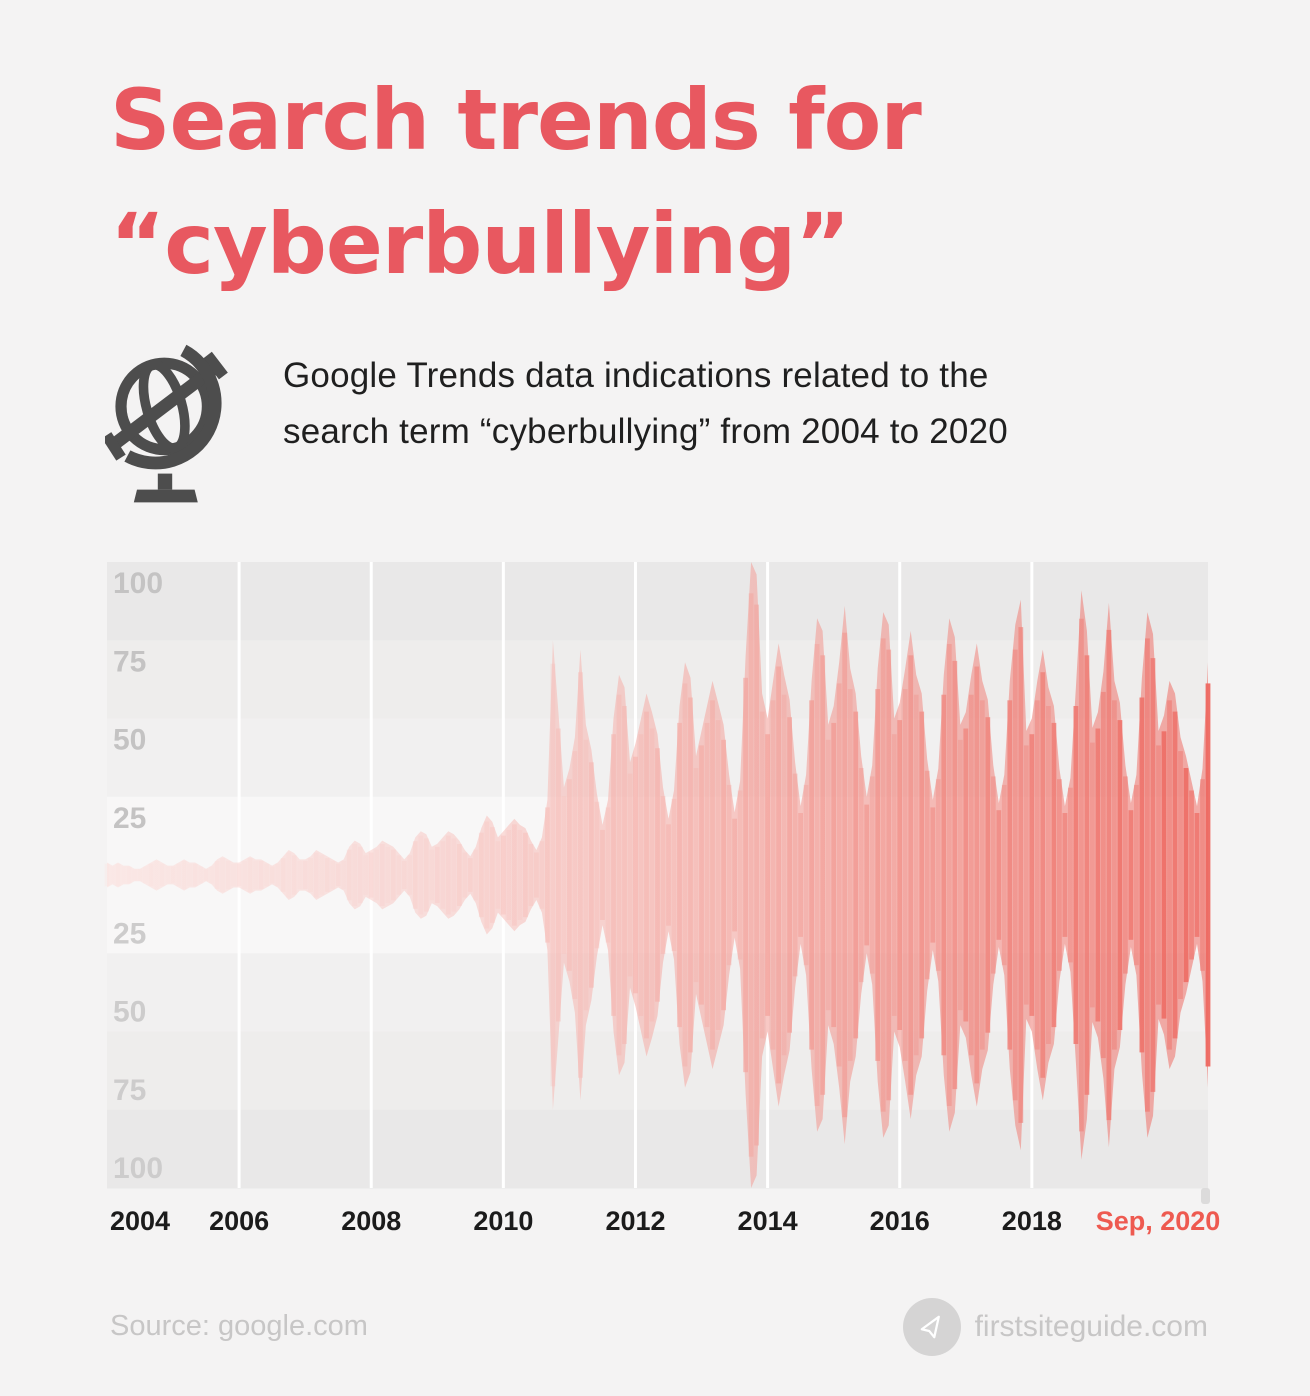  Describe the element at coordinates (635, 1221) in the screenshot. I see `x-tick-label: 2012` at that location.